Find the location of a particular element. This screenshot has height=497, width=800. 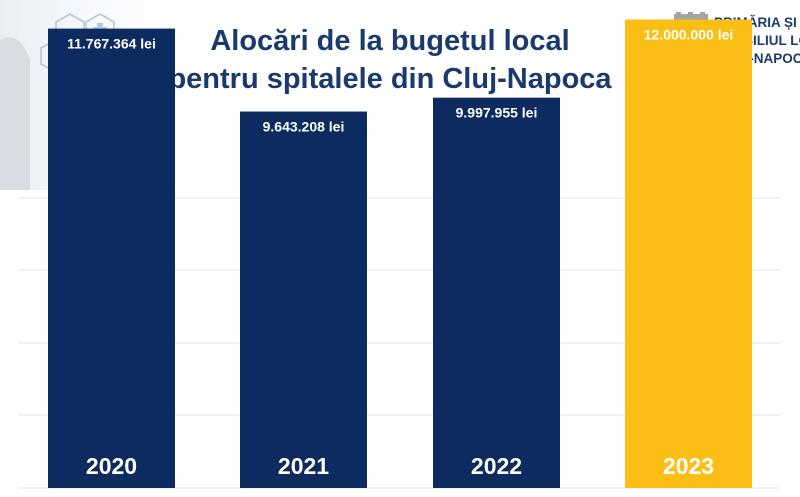

data-label-2021: 9.643.208 lei is located at coordinates (304, 127).